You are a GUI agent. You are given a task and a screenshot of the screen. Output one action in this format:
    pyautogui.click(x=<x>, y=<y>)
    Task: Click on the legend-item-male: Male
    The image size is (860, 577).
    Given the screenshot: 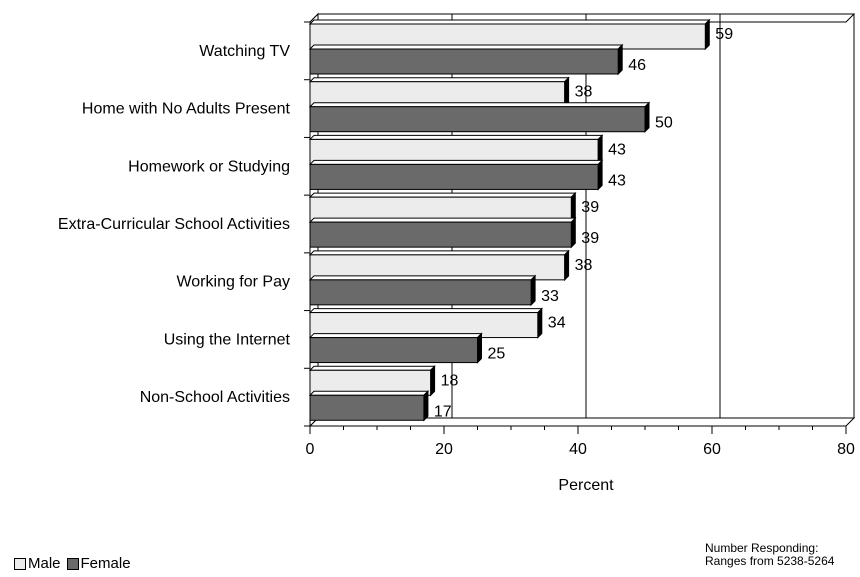 What is the action you would take?
    pyautogui.click(x=37, y=563)
    